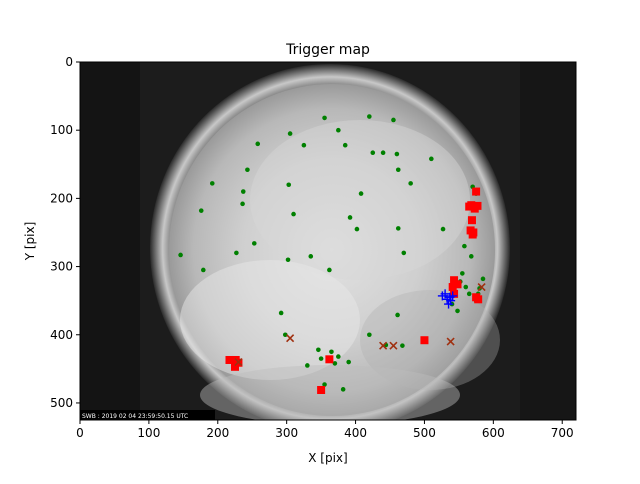  Describe the element at coordinates (355, 433) in the screenshot. I see `x-tick-label: 400` at that location.